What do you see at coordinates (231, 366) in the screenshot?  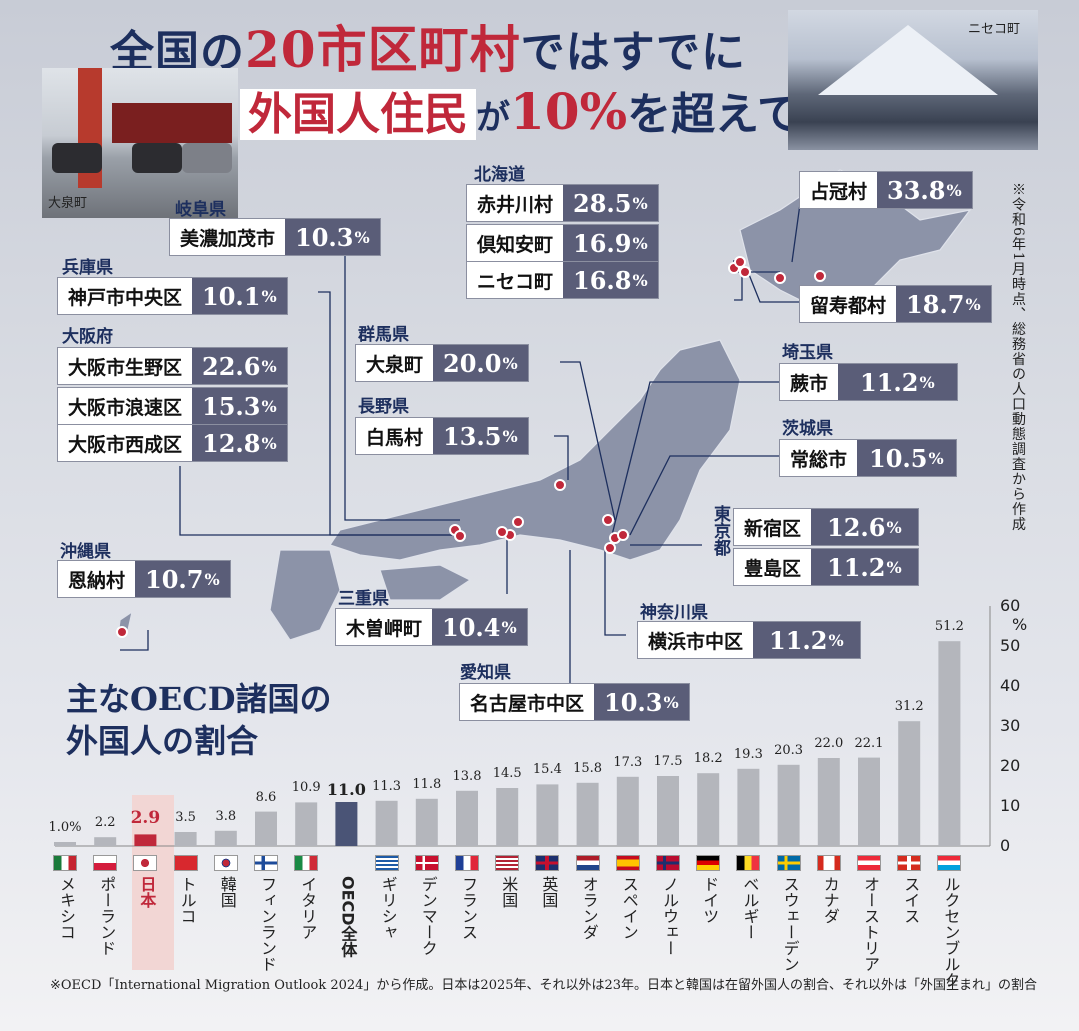 I see `muni-value-num: 22.6` at bounding box center [231, 366].